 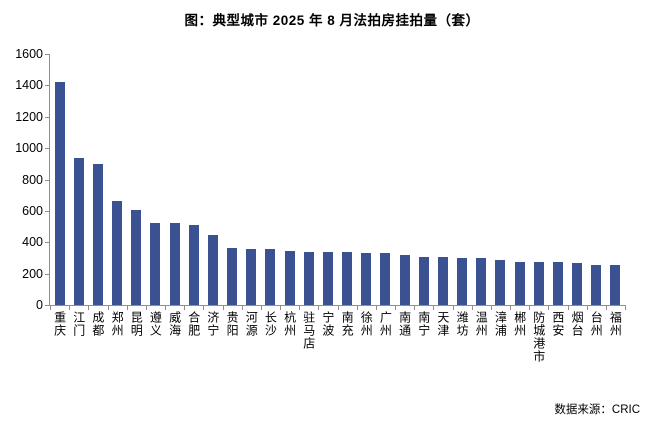 What do you see at coordinates (174, 264) in the screenshot?
I see `bar-威海` at bounding box center [174, 264].